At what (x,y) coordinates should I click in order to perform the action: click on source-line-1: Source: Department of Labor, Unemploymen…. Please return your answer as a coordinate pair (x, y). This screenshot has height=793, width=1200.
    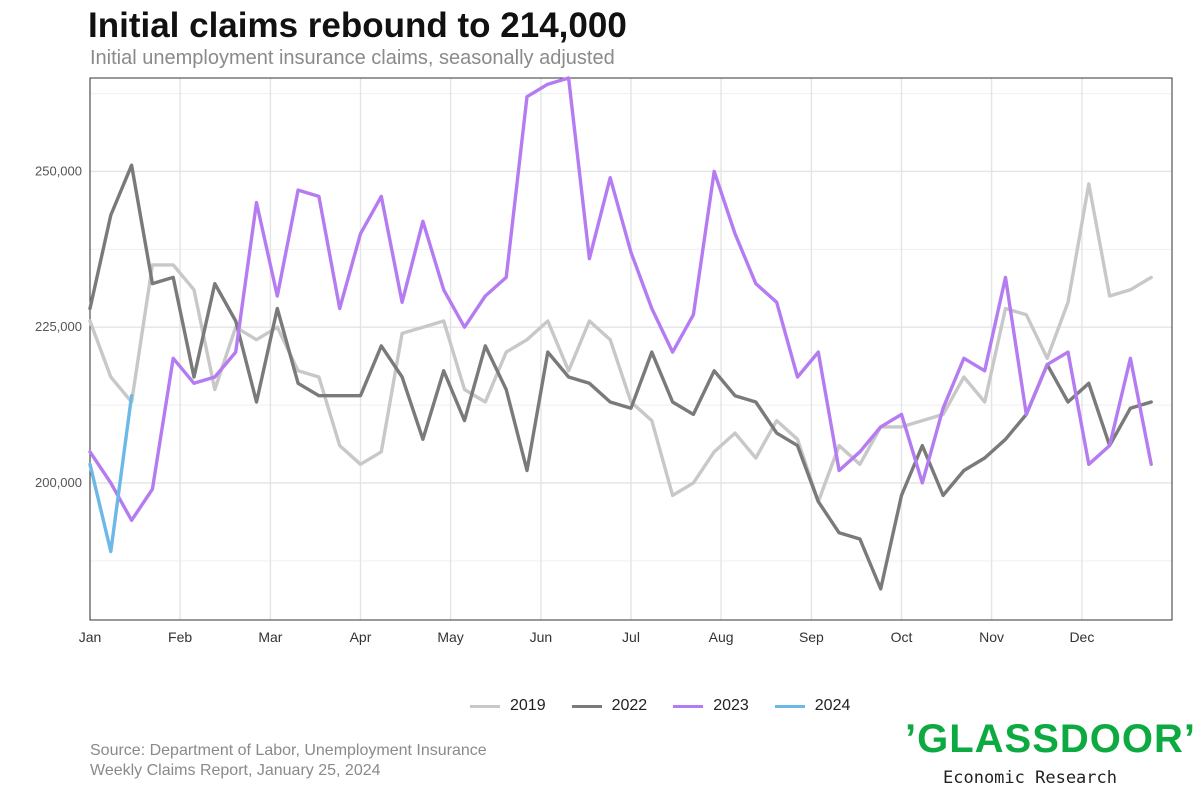
    Looking at the image, I should click on (288, 750).